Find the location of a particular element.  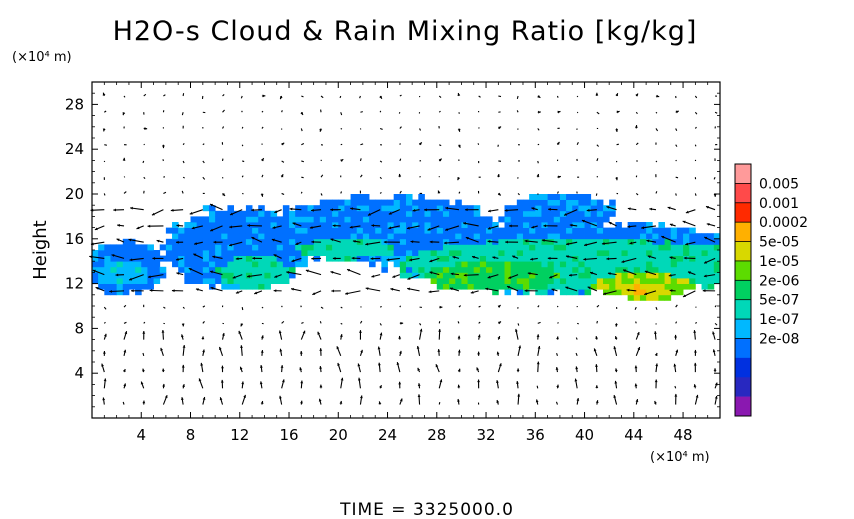

y-tick-label: 12 is located at coordinates (74, 284).